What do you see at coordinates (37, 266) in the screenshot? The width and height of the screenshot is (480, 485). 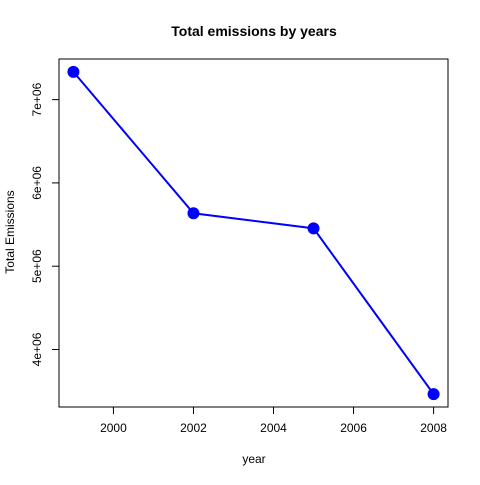 I see `y-tick-label: 5e+06` at bounding box center [37, 266].